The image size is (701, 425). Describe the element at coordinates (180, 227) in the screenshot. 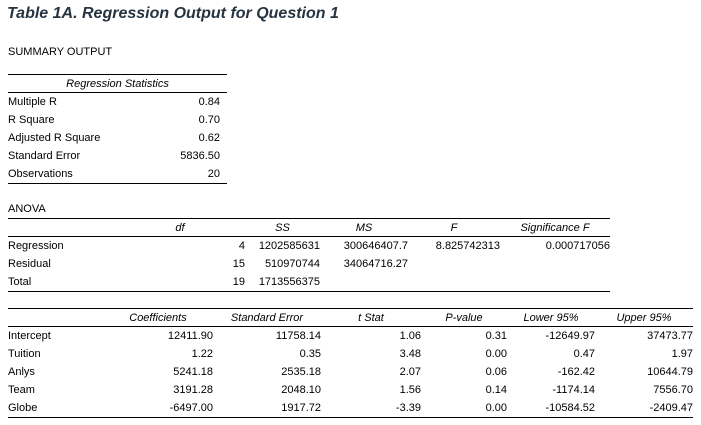

I see `anova-header-df: df` at that location.